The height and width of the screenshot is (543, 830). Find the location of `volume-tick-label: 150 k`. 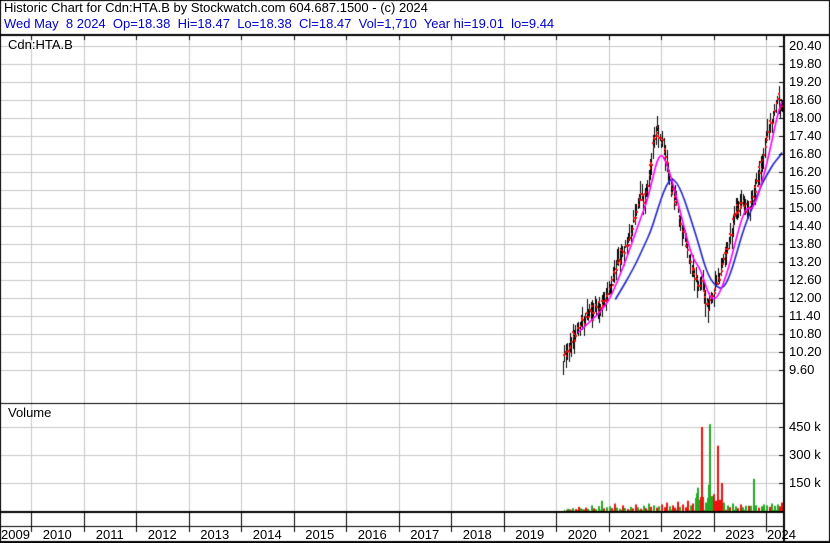

volume-tick-label: 150 k is located at coordinates (805, 482).